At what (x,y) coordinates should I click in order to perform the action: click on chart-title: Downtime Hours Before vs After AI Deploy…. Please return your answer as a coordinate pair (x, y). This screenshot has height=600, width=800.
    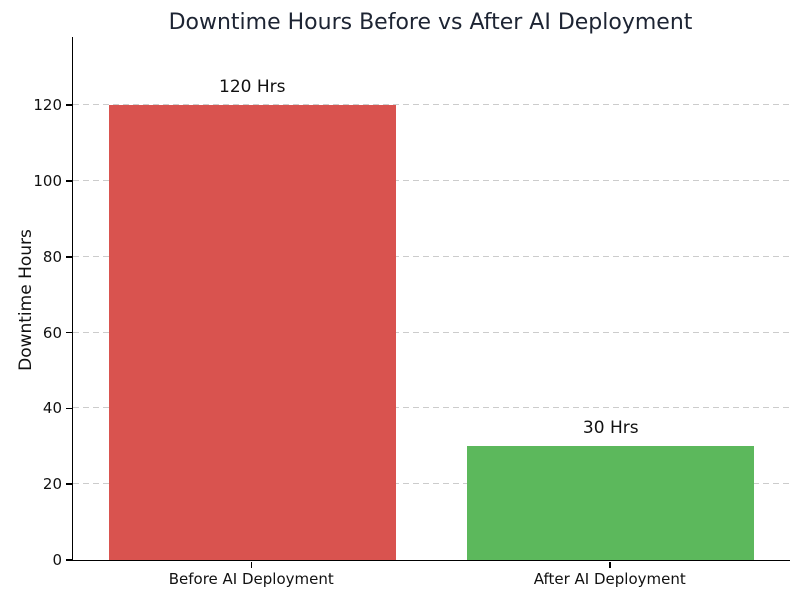
    Looking at the image, I should click on (430, 22).